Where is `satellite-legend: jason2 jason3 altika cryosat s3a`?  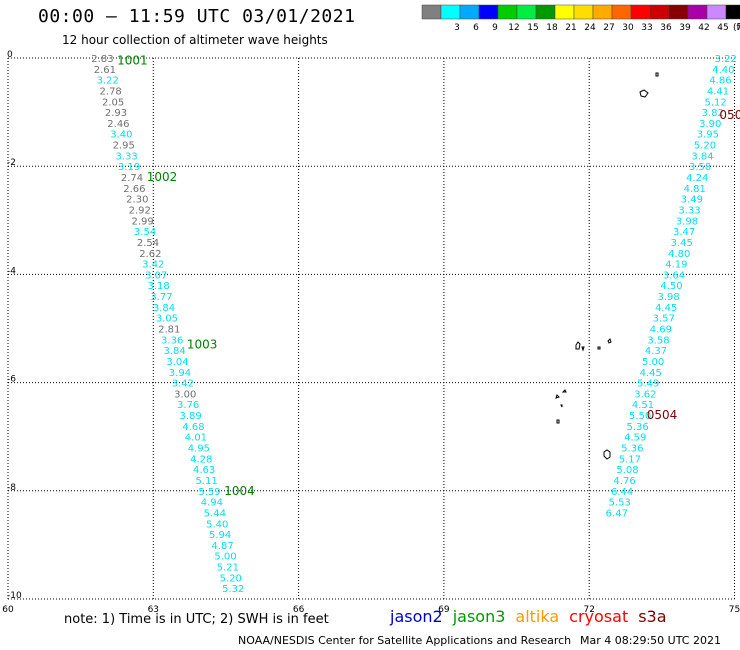 satellite-legend: jason2 jason3 altika cryosat s3a is located at coordinates (533, 616).